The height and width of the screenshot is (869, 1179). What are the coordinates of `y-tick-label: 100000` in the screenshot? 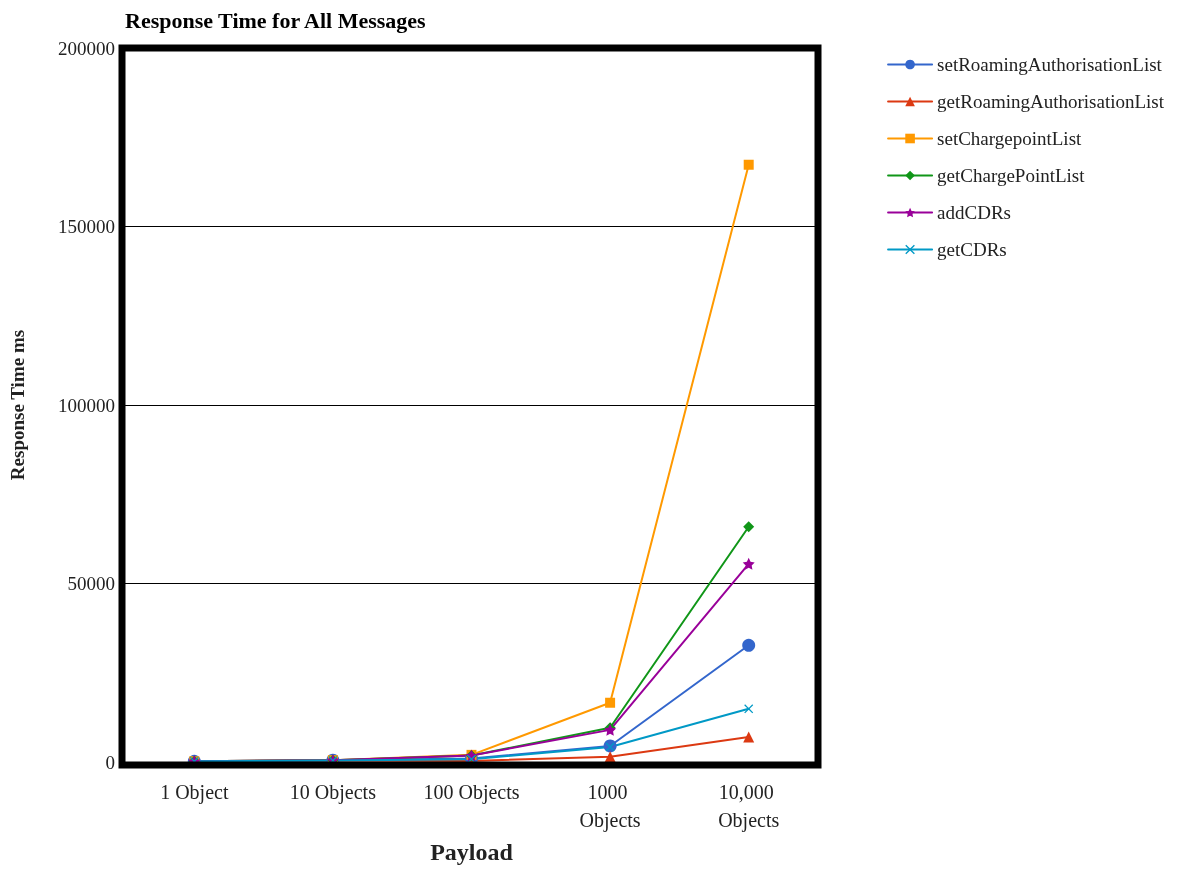 It's located at (86, 405).